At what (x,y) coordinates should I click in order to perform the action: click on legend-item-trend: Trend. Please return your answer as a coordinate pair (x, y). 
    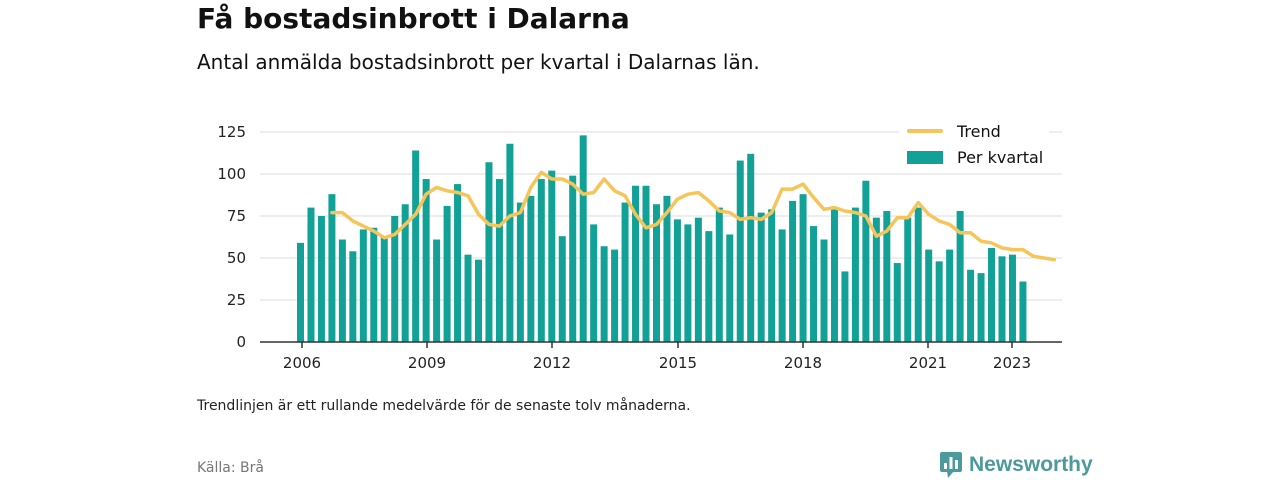
    Looking at the image, I should click on (974, 131).